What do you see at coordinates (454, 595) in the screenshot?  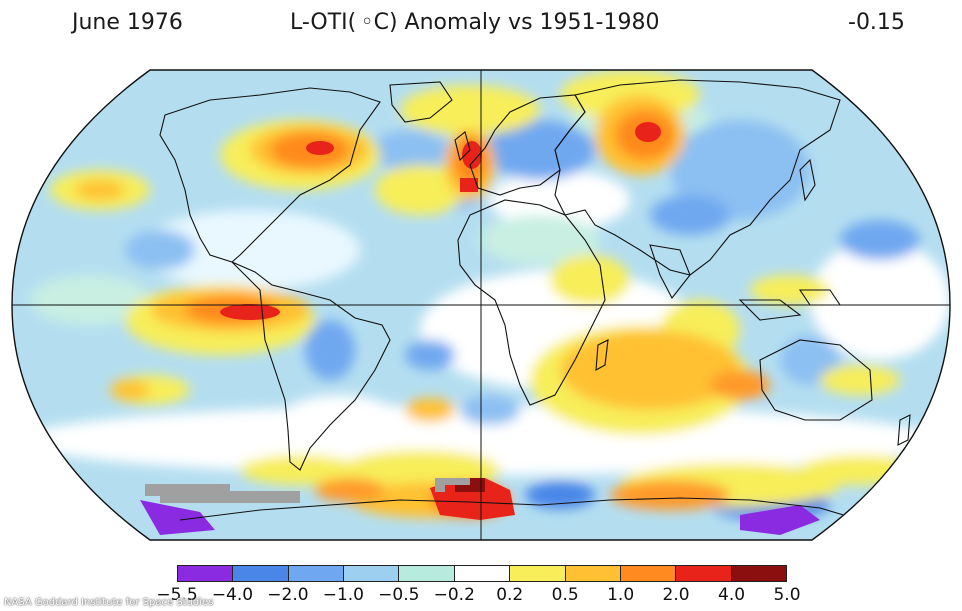 I see `colorbar-tick-label: −0.2` at bounding box center [454, 595].